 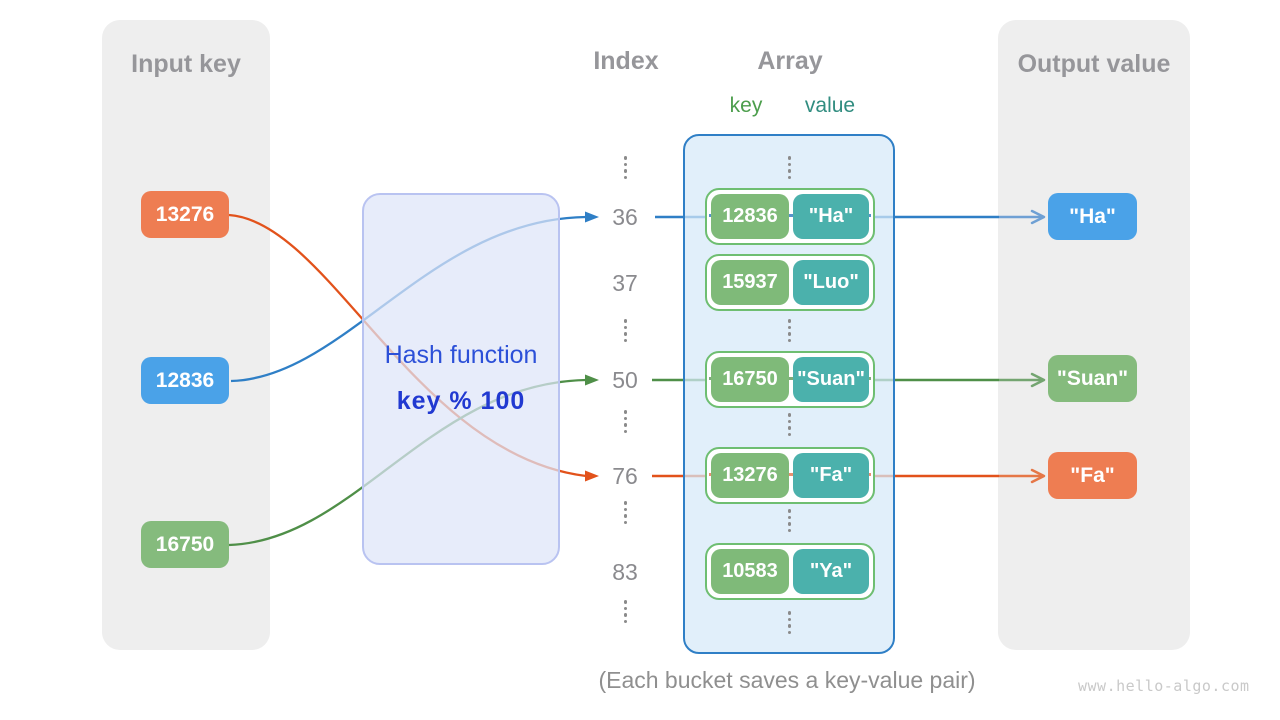 What do you see at coordinates (625, 217) in the screenshot?
I see `index-value: 36` at bounding box center [625, 217].